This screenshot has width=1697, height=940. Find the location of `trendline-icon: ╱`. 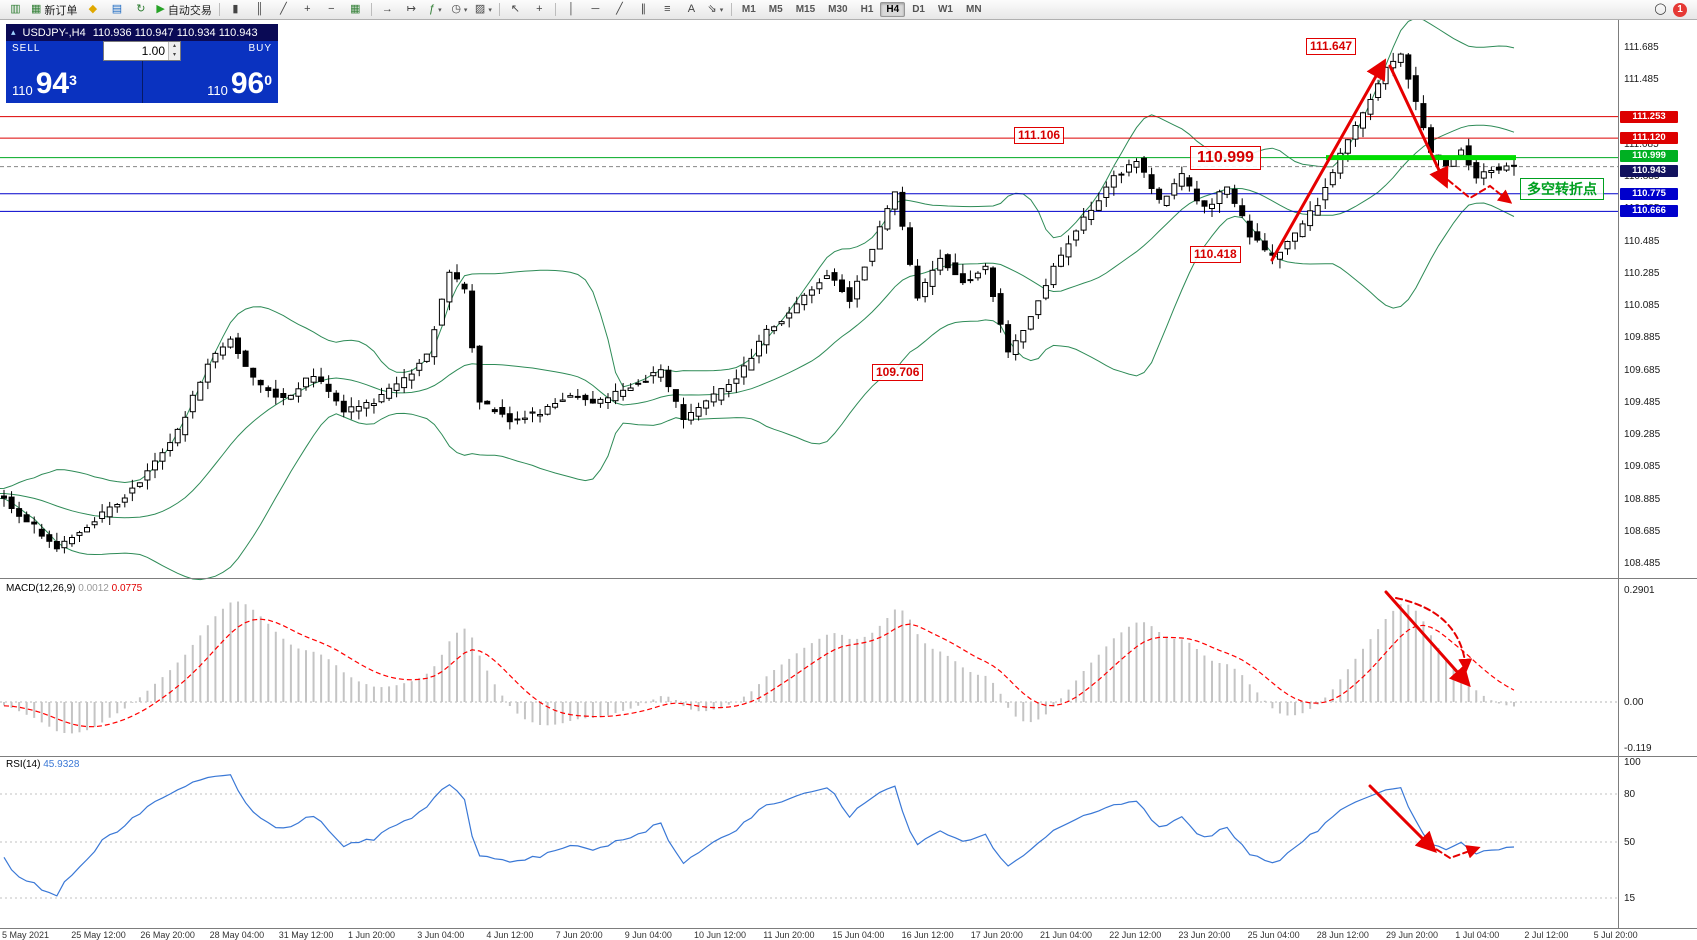

trendline-icon: ╱ is located at coordinates (619, 9).